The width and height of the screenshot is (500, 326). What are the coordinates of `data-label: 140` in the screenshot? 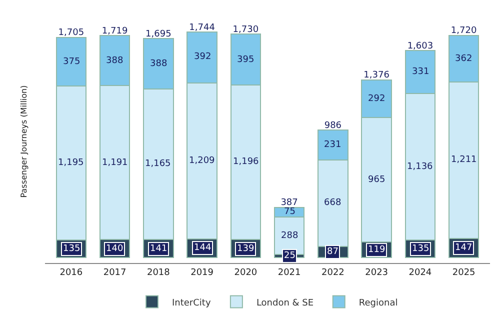 It's located at (115, 249).